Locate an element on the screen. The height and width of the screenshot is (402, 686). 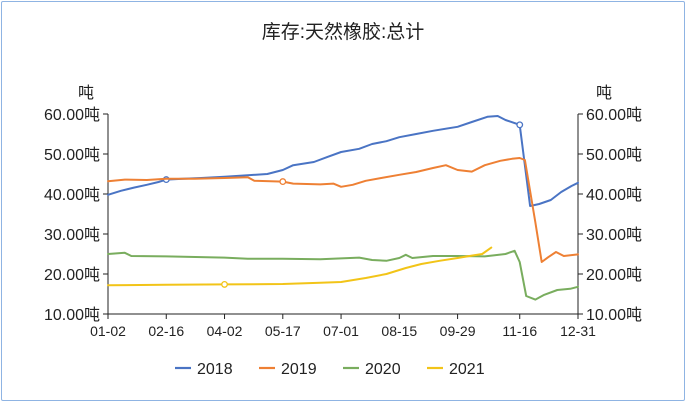
y-tick-label-left: 50.00吨 is located at coordinates (72, 155).